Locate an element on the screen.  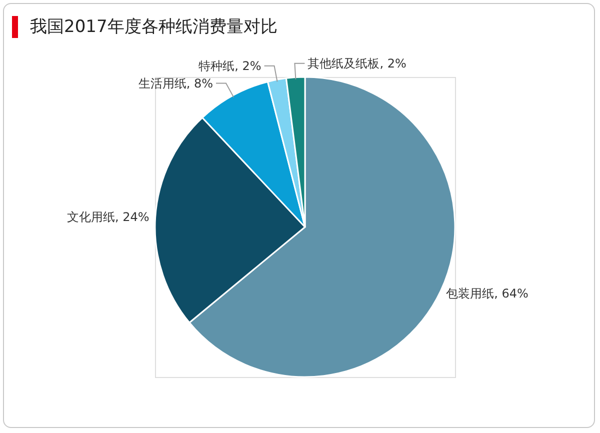
slice-label: 生活用纸, 8% is located at coordinates (175, 83).